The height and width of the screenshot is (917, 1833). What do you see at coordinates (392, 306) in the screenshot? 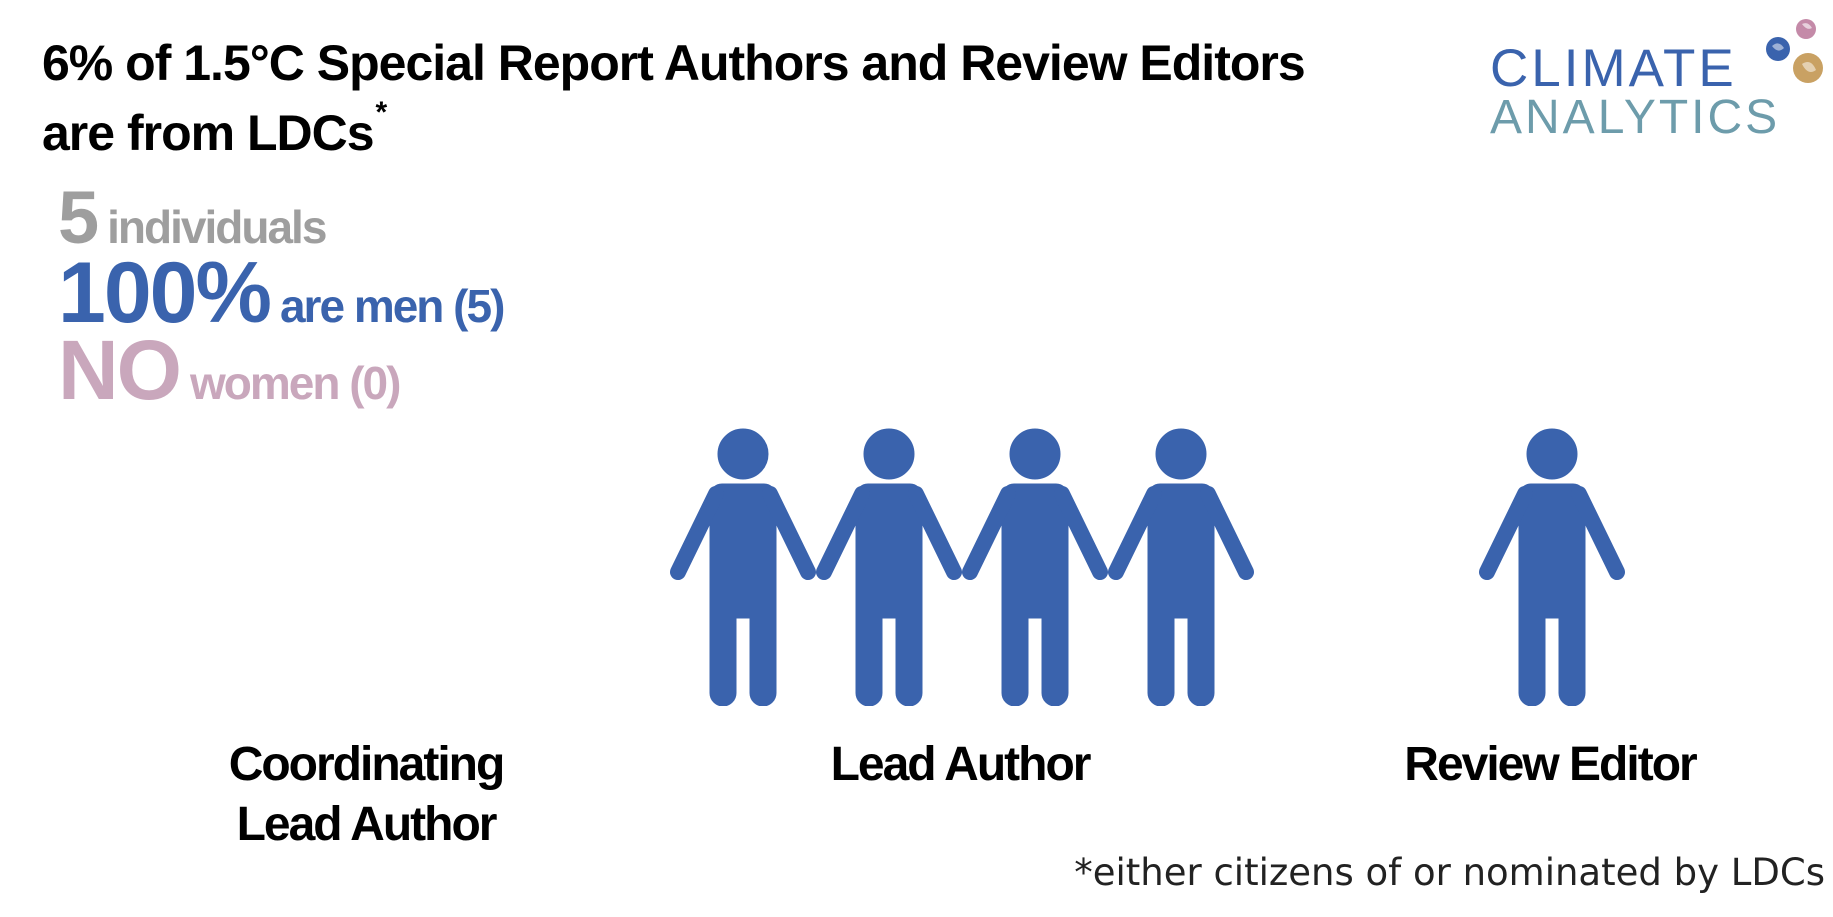
I see `men-label: are men (5)` at bounding box center [392, 306].